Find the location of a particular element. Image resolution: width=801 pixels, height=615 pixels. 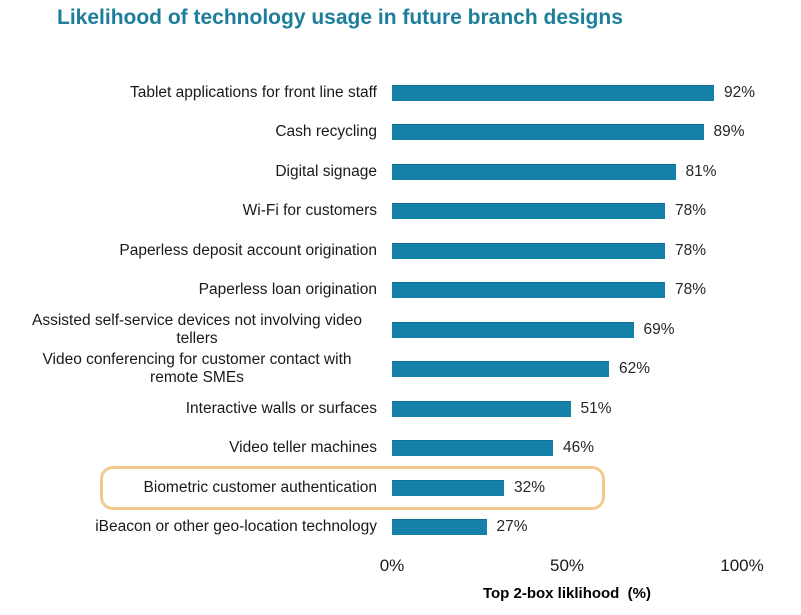

category-label: Interactive walls or surfaces is located at coordinates (281, 408).